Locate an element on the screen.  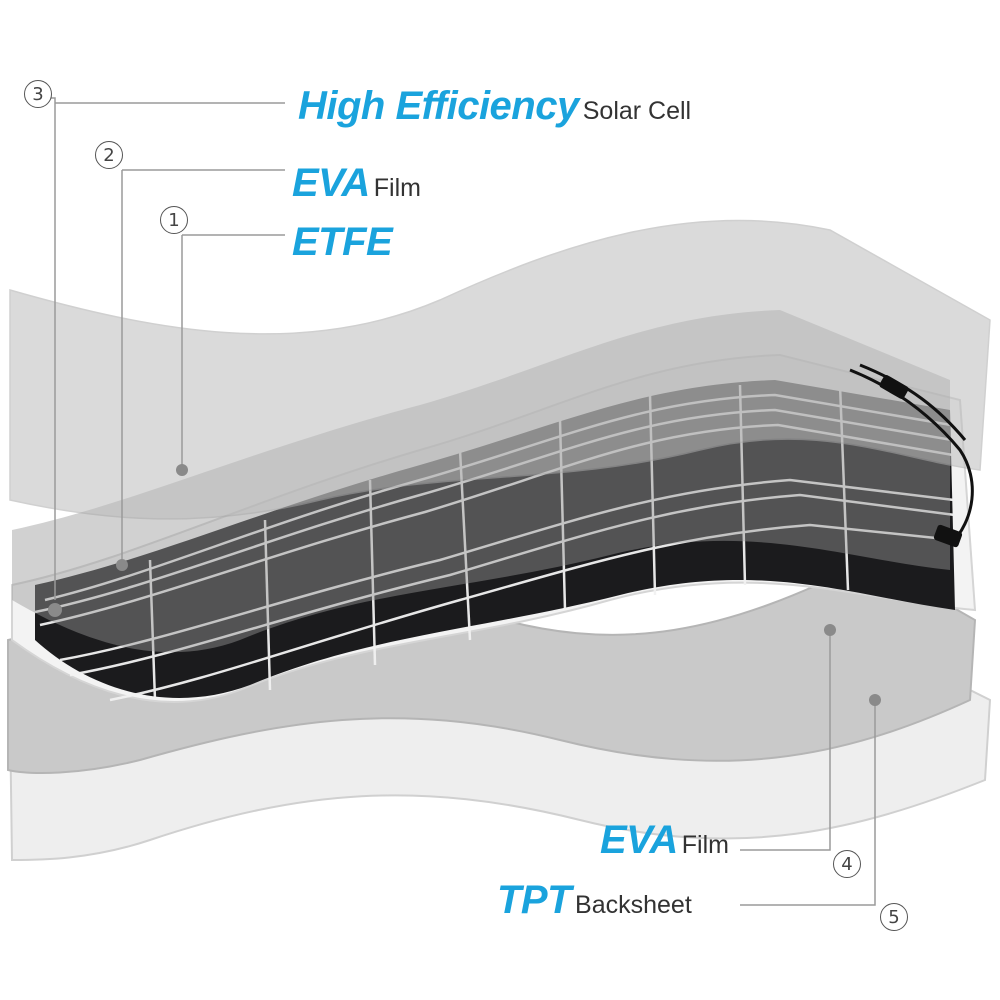
label-eva-lower-sub: Film is located at coordinates (705, 845).